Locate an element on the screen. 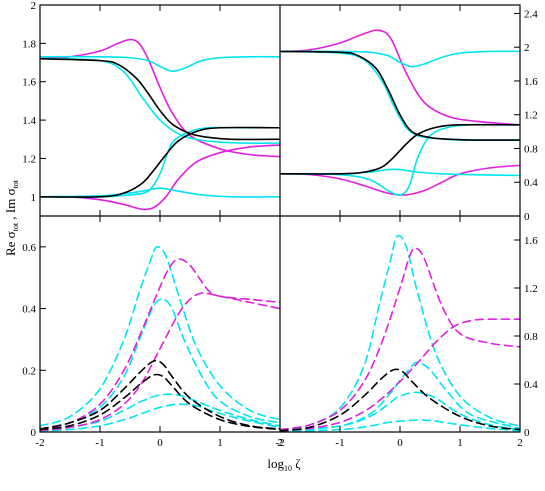 The image size is (545, 491). ytick-label-top-right-2: 0.8 is located at coordinates (531, 149).